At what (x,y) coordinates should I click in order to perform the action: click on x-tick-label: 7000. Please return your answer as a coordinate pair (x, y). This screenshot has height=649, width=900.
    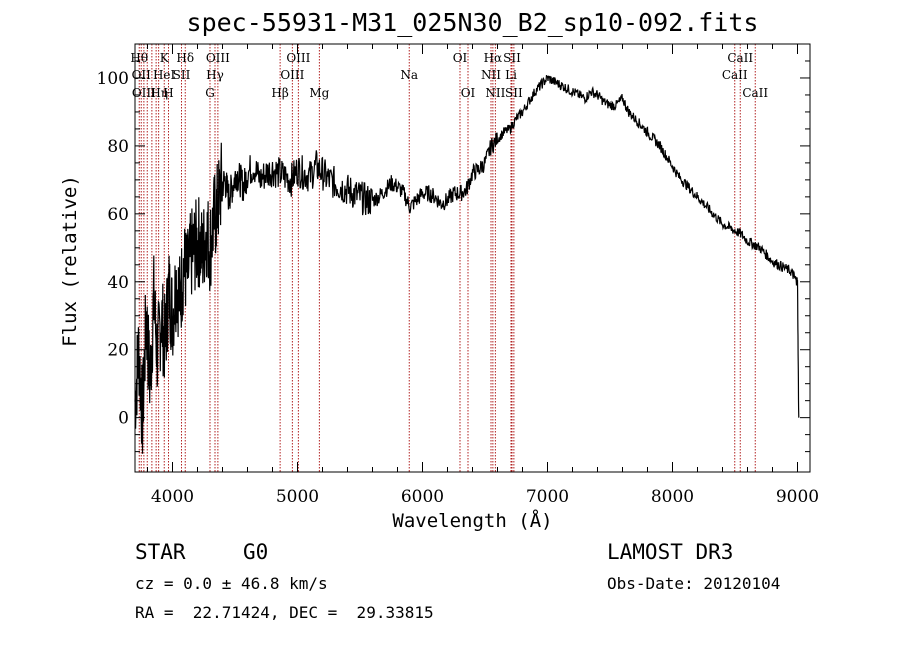
    Looking at the image, I should click on (547, 497).